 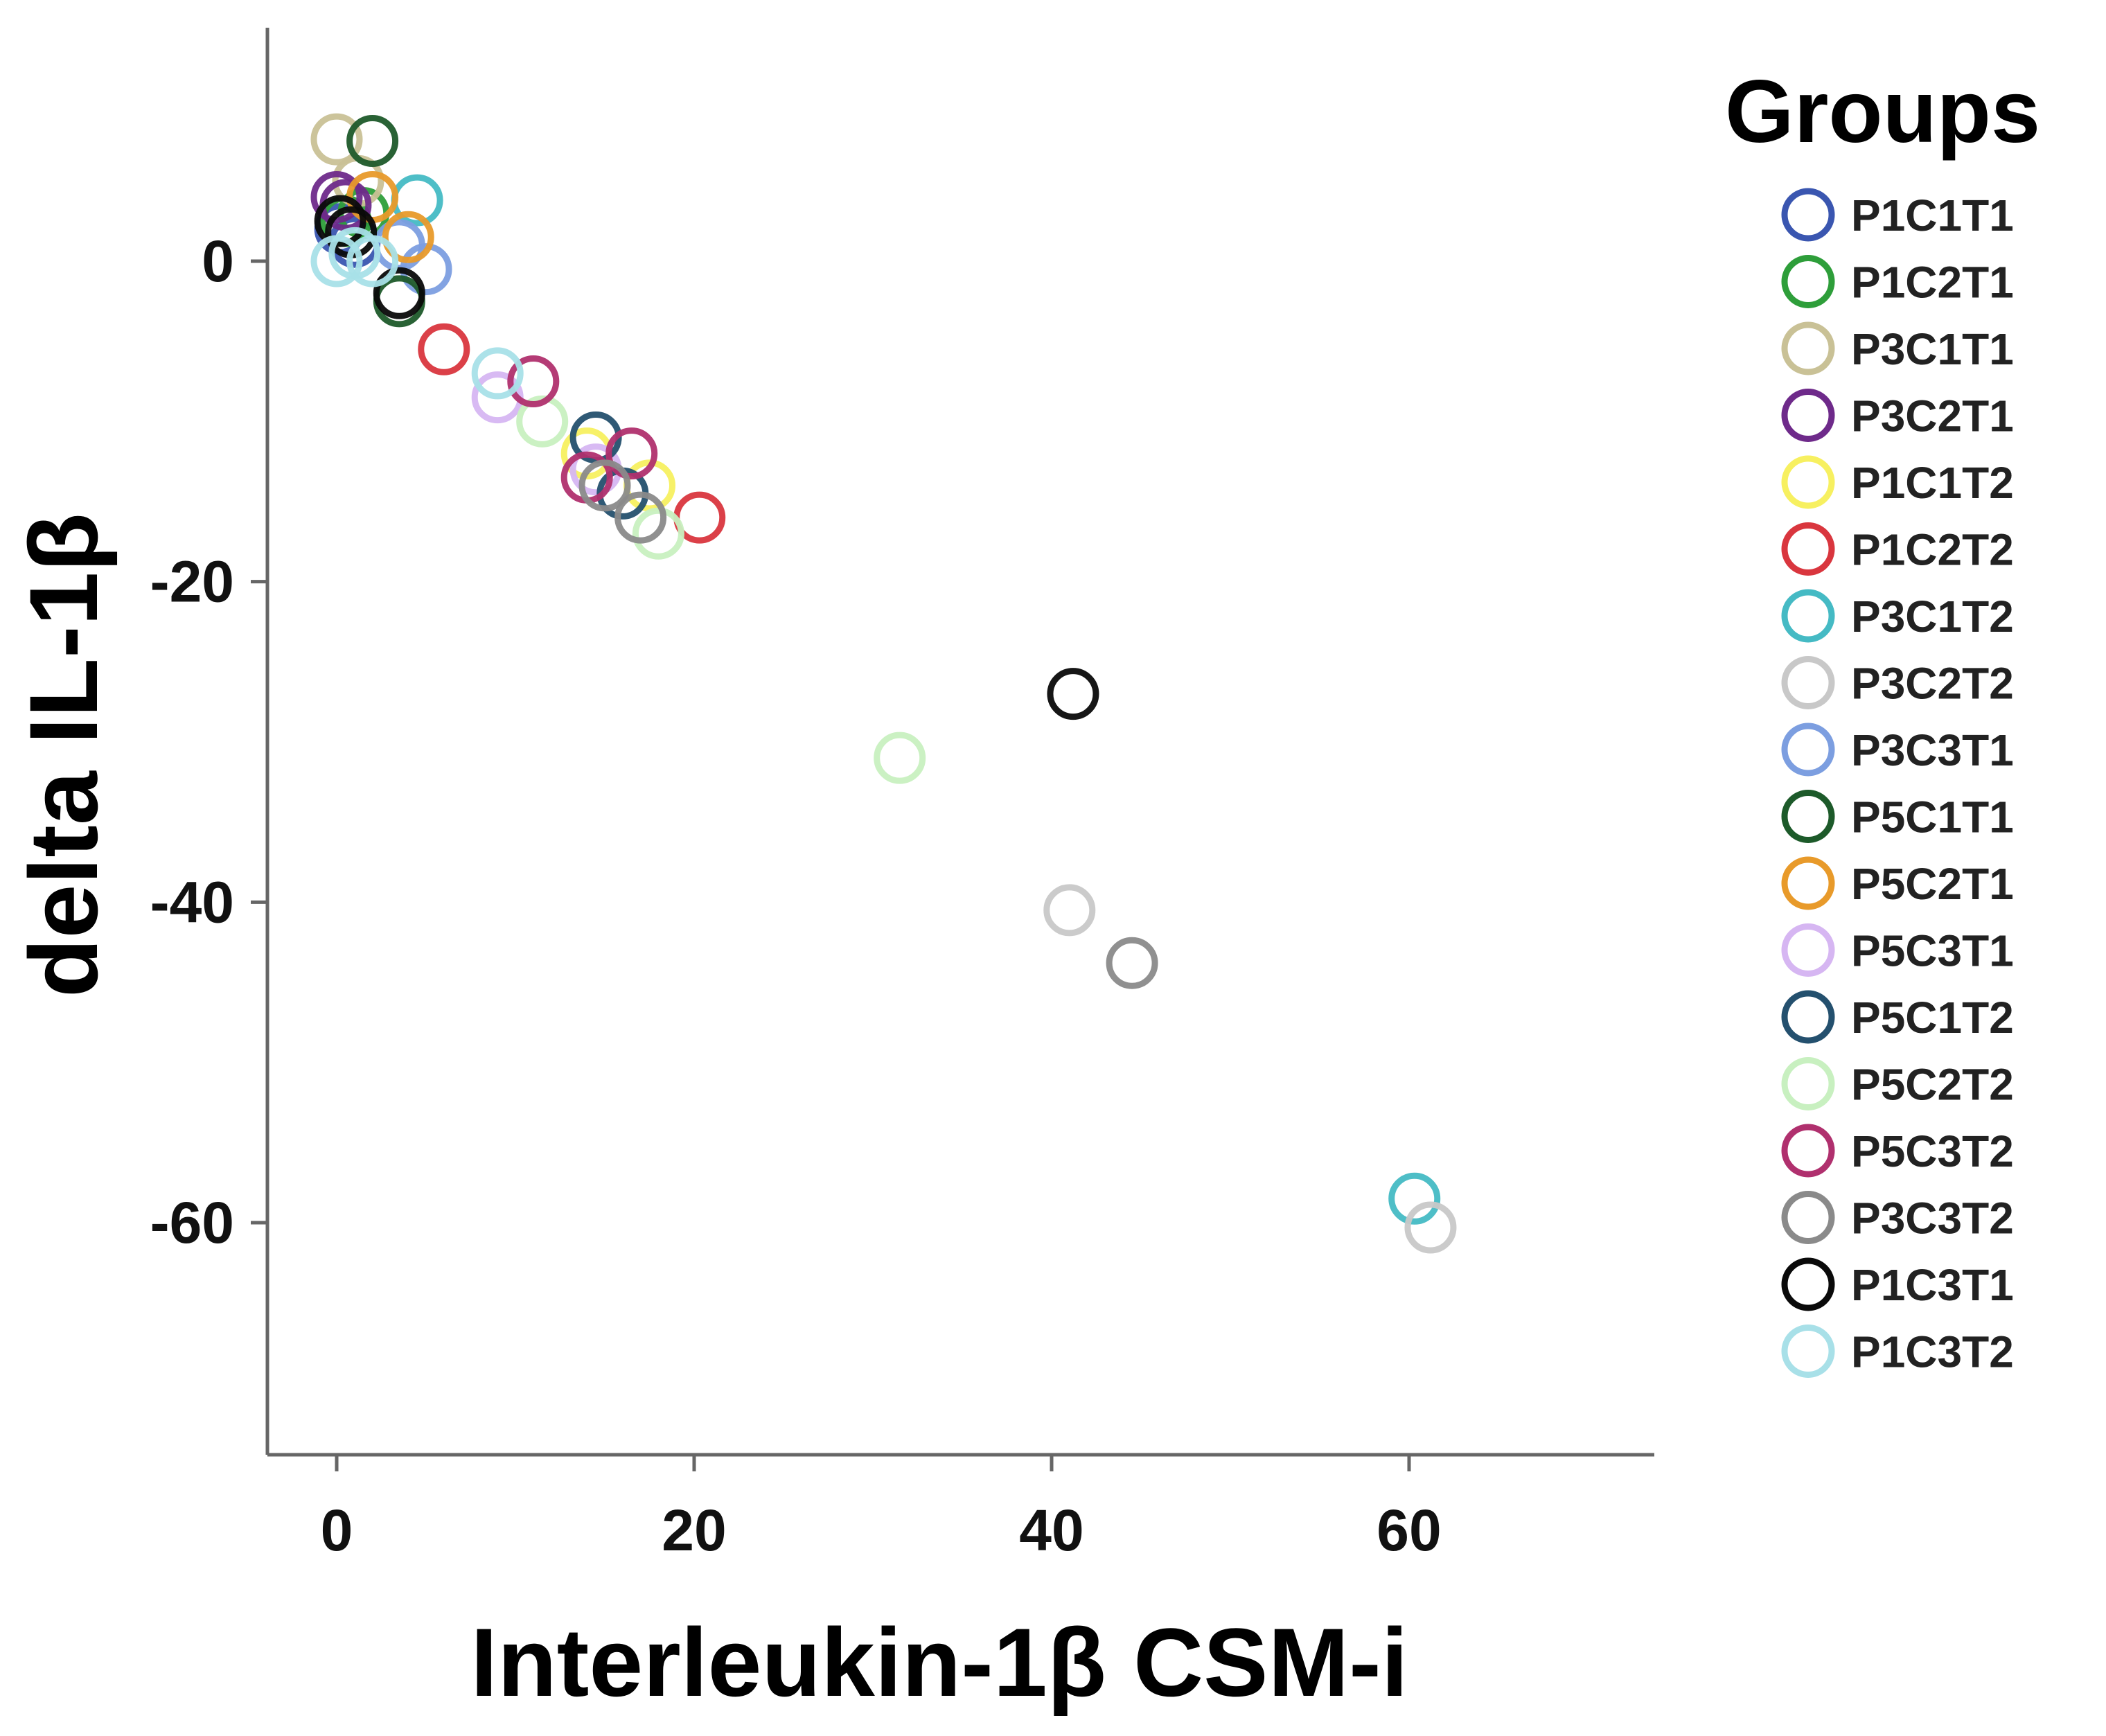 What do you see at coordinates (881, 1509) in the screenshot?
I see `x-ticks: 0 20 40 60` at bounding box center [881, 1509].